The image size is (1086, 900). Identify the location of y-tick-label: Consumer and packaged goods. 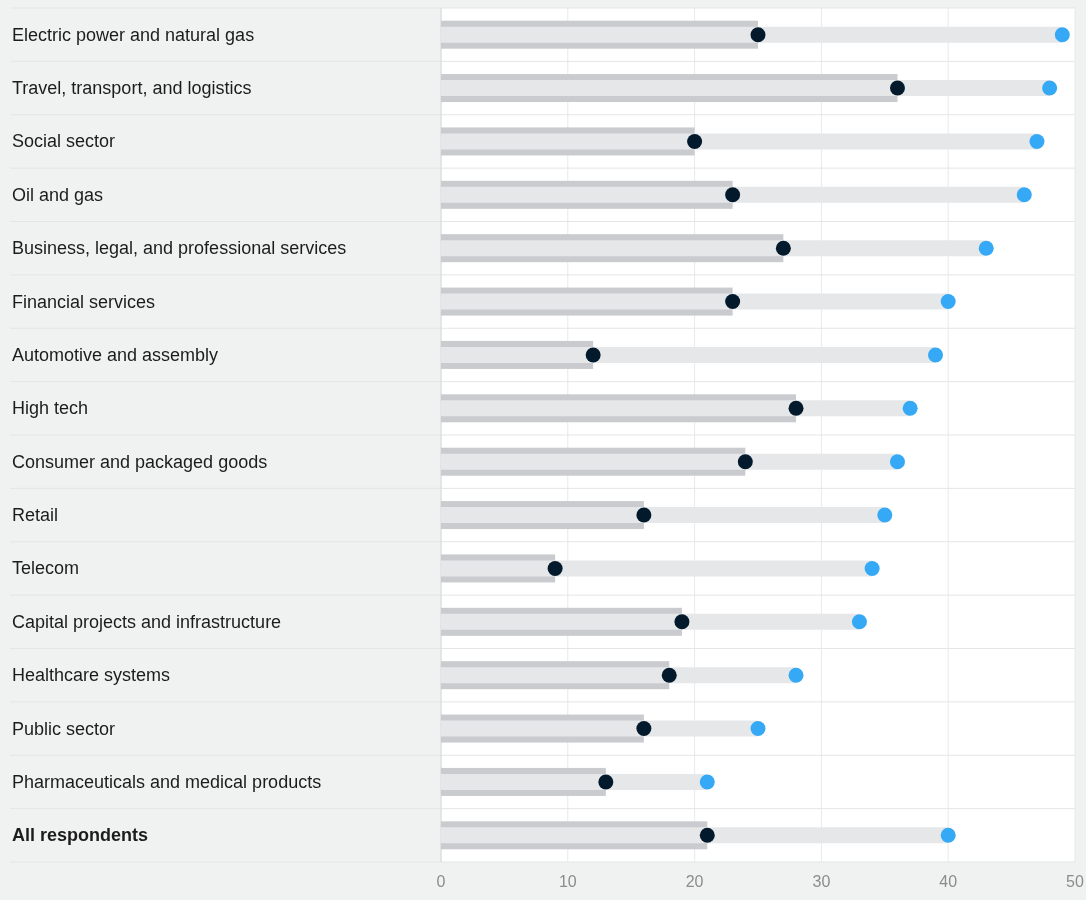
(140, 461).